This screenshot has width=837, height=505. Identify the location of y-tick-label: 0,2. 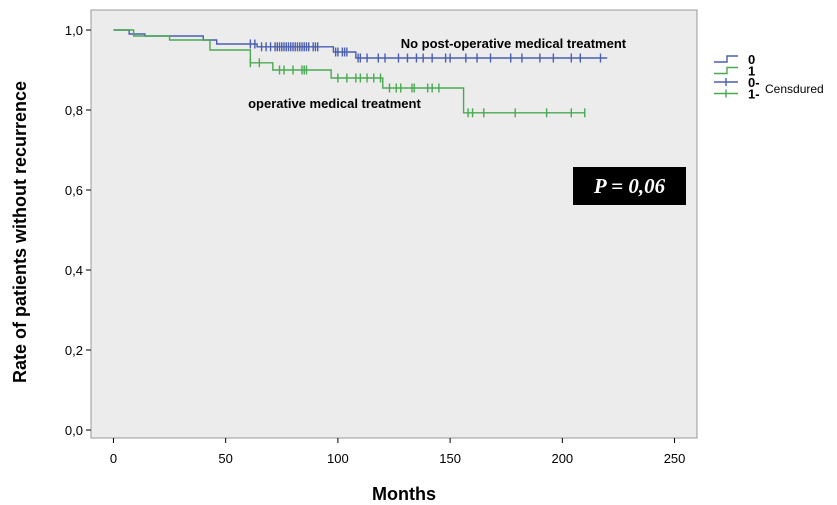
(74, 350).